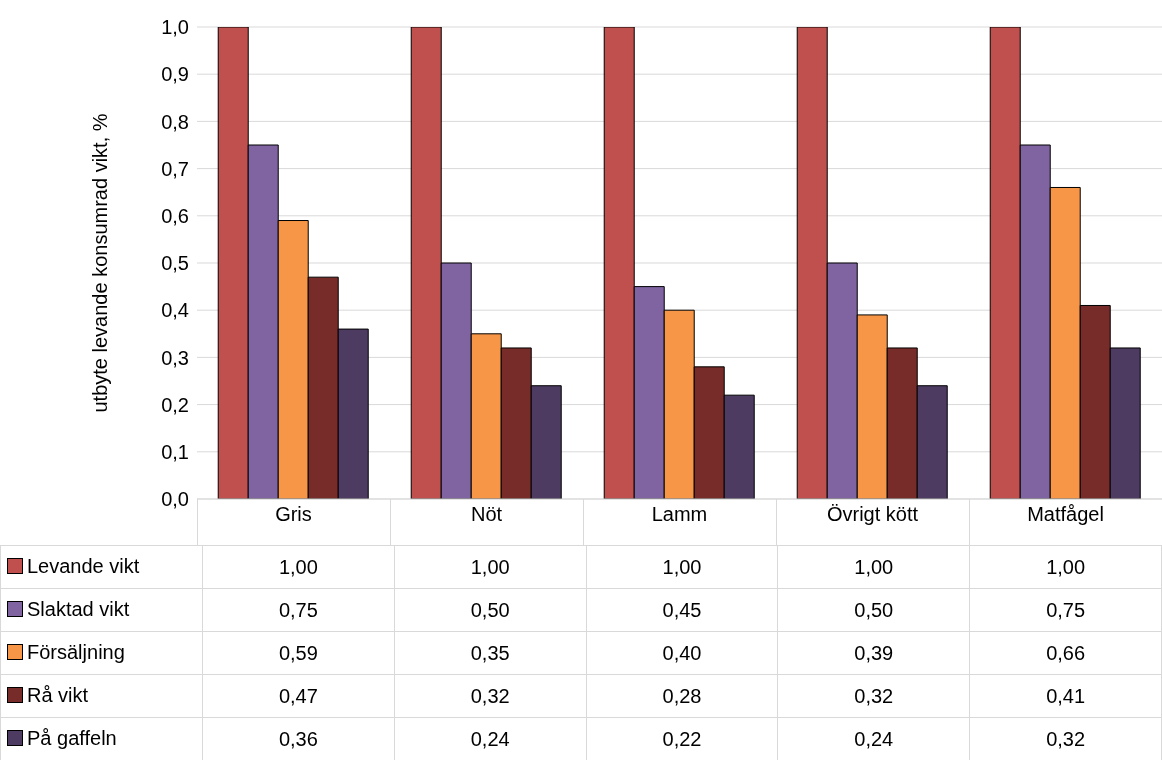 The height and width of the screenshot is (760, 1162). What do you see at coordinates (1065, 696) in the screenshot?
I see `data-label: 0,41` at bounding box center [1065, 696].